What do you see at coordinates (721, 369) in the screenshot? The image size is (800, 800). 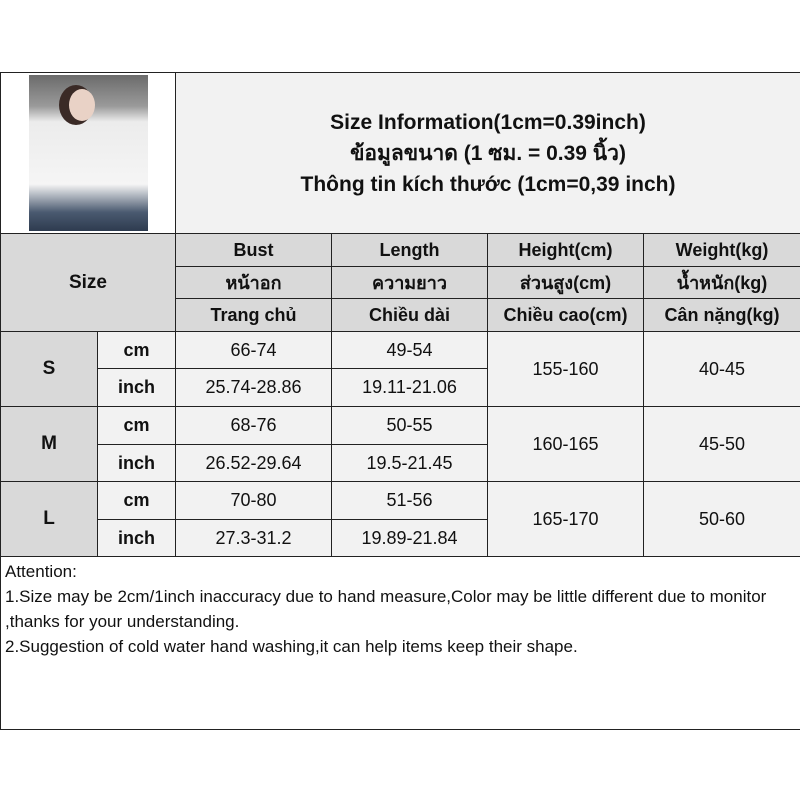 I see `weight-value: 40-45` at bounding box center [721, 369].